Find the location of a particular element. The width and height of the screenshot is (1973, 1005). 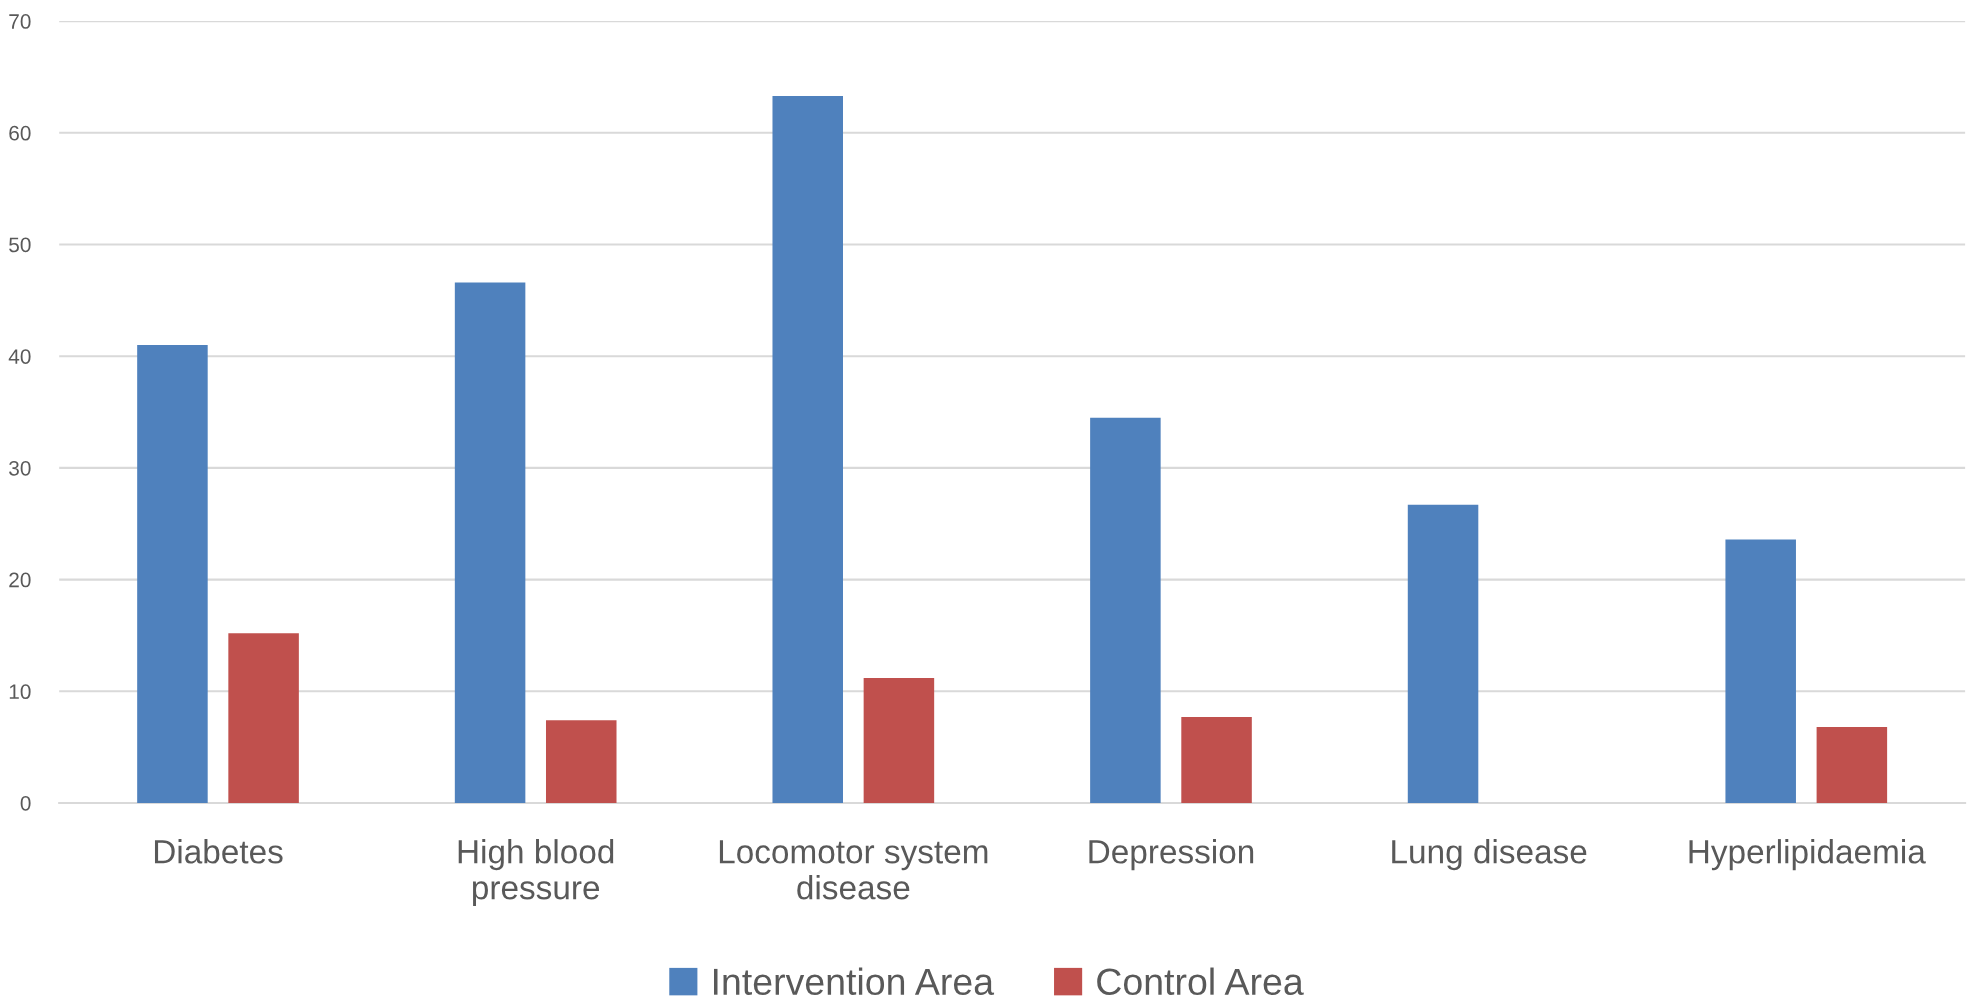

y-tick-label: 40 is located at coordinates (19, 356).